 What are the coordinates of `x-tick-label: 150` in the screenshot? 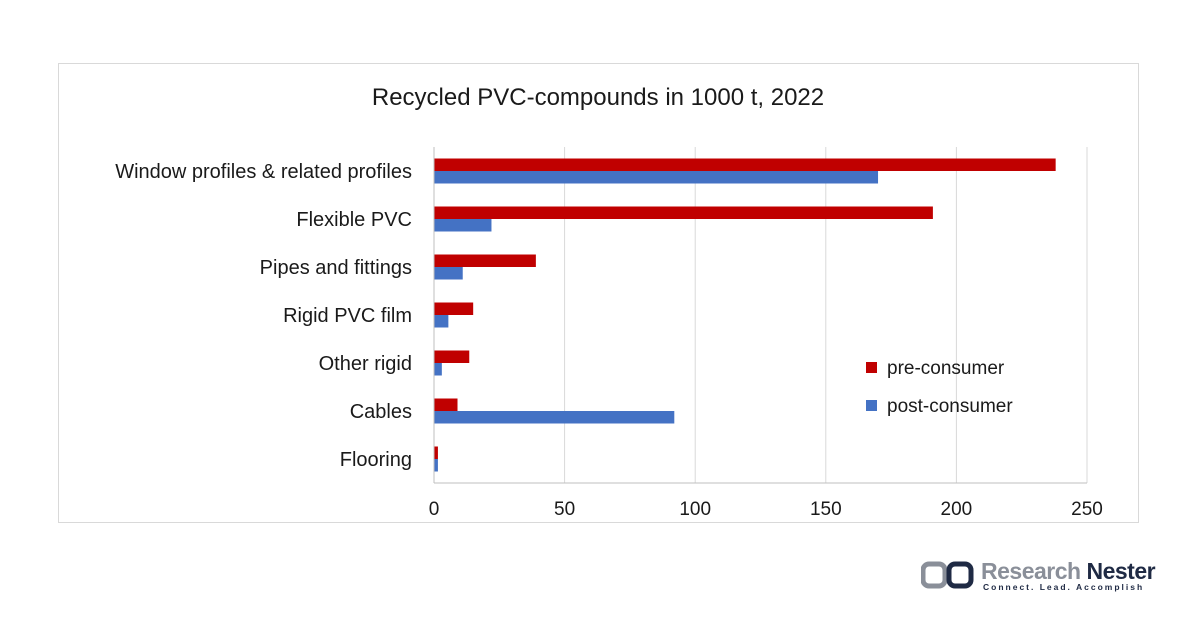 It's located at (826, 509).